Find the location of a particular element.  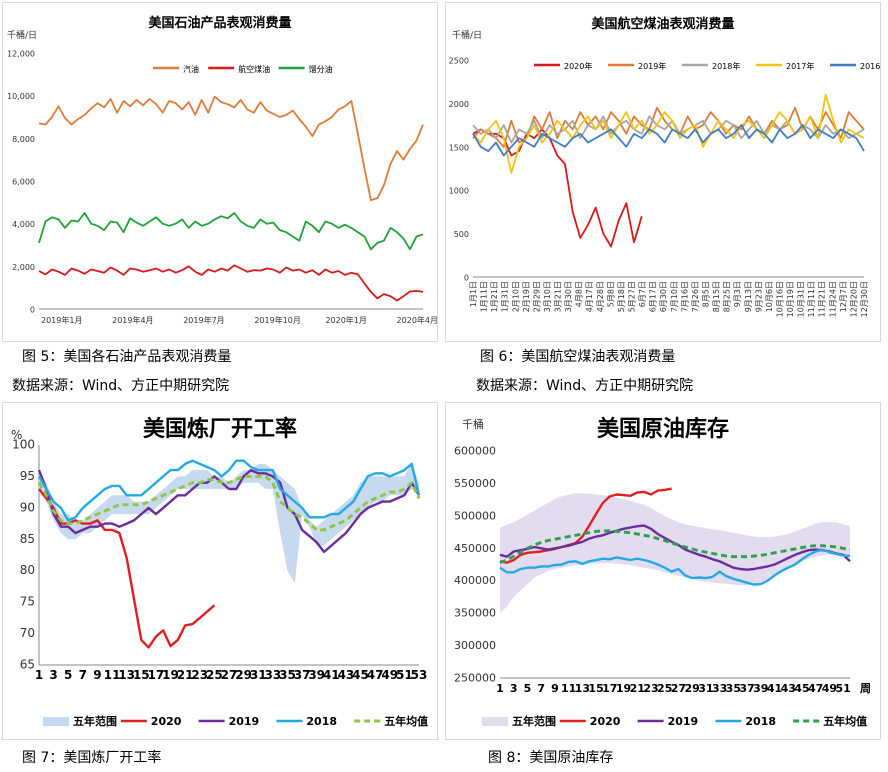

x-tick-label: 11月24日 is located at coordinates (832, 299).